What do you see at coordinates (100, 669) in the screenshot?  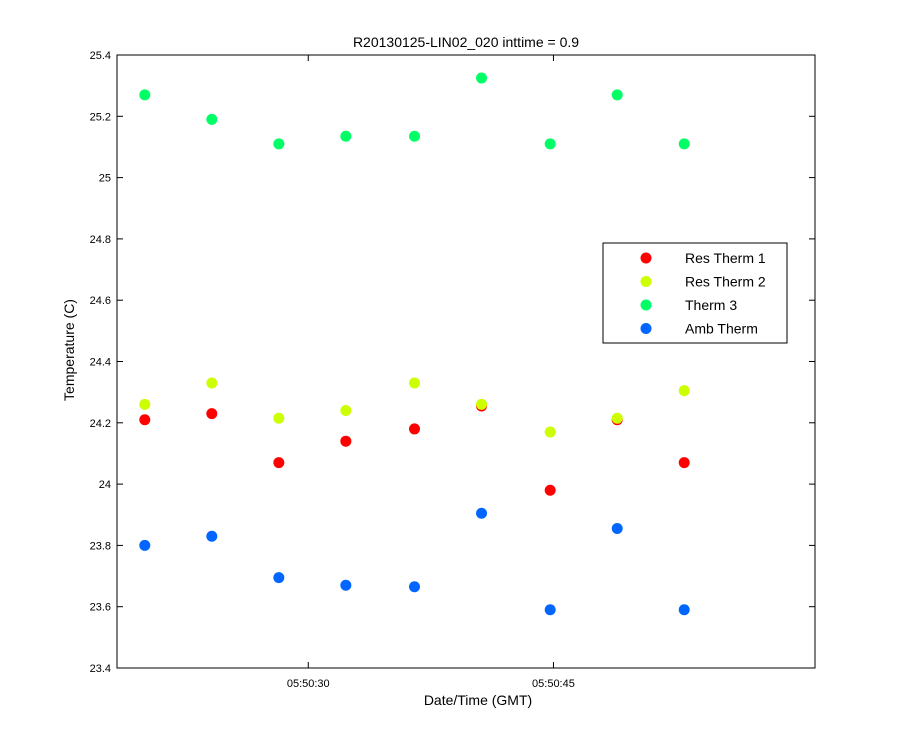 I see `y-tick-label: 23.4` at bounding box center [100, 669].